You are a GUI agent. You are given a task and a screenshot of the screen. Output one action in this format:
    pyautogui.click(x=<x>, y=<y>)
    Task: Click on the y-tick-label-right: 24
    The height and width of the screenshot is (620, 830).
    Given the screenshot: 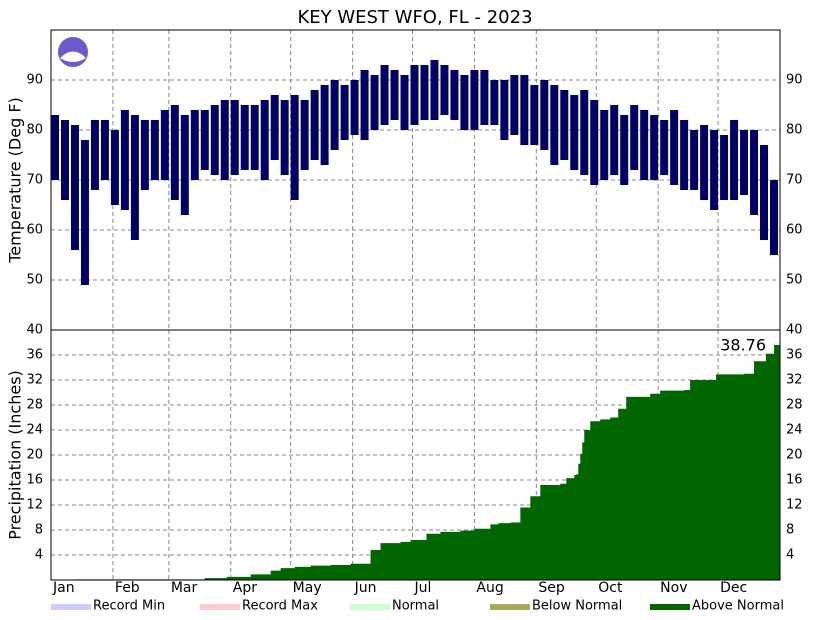 What is the action you would take?
    pyautogui.click(x=794, y=430)
    